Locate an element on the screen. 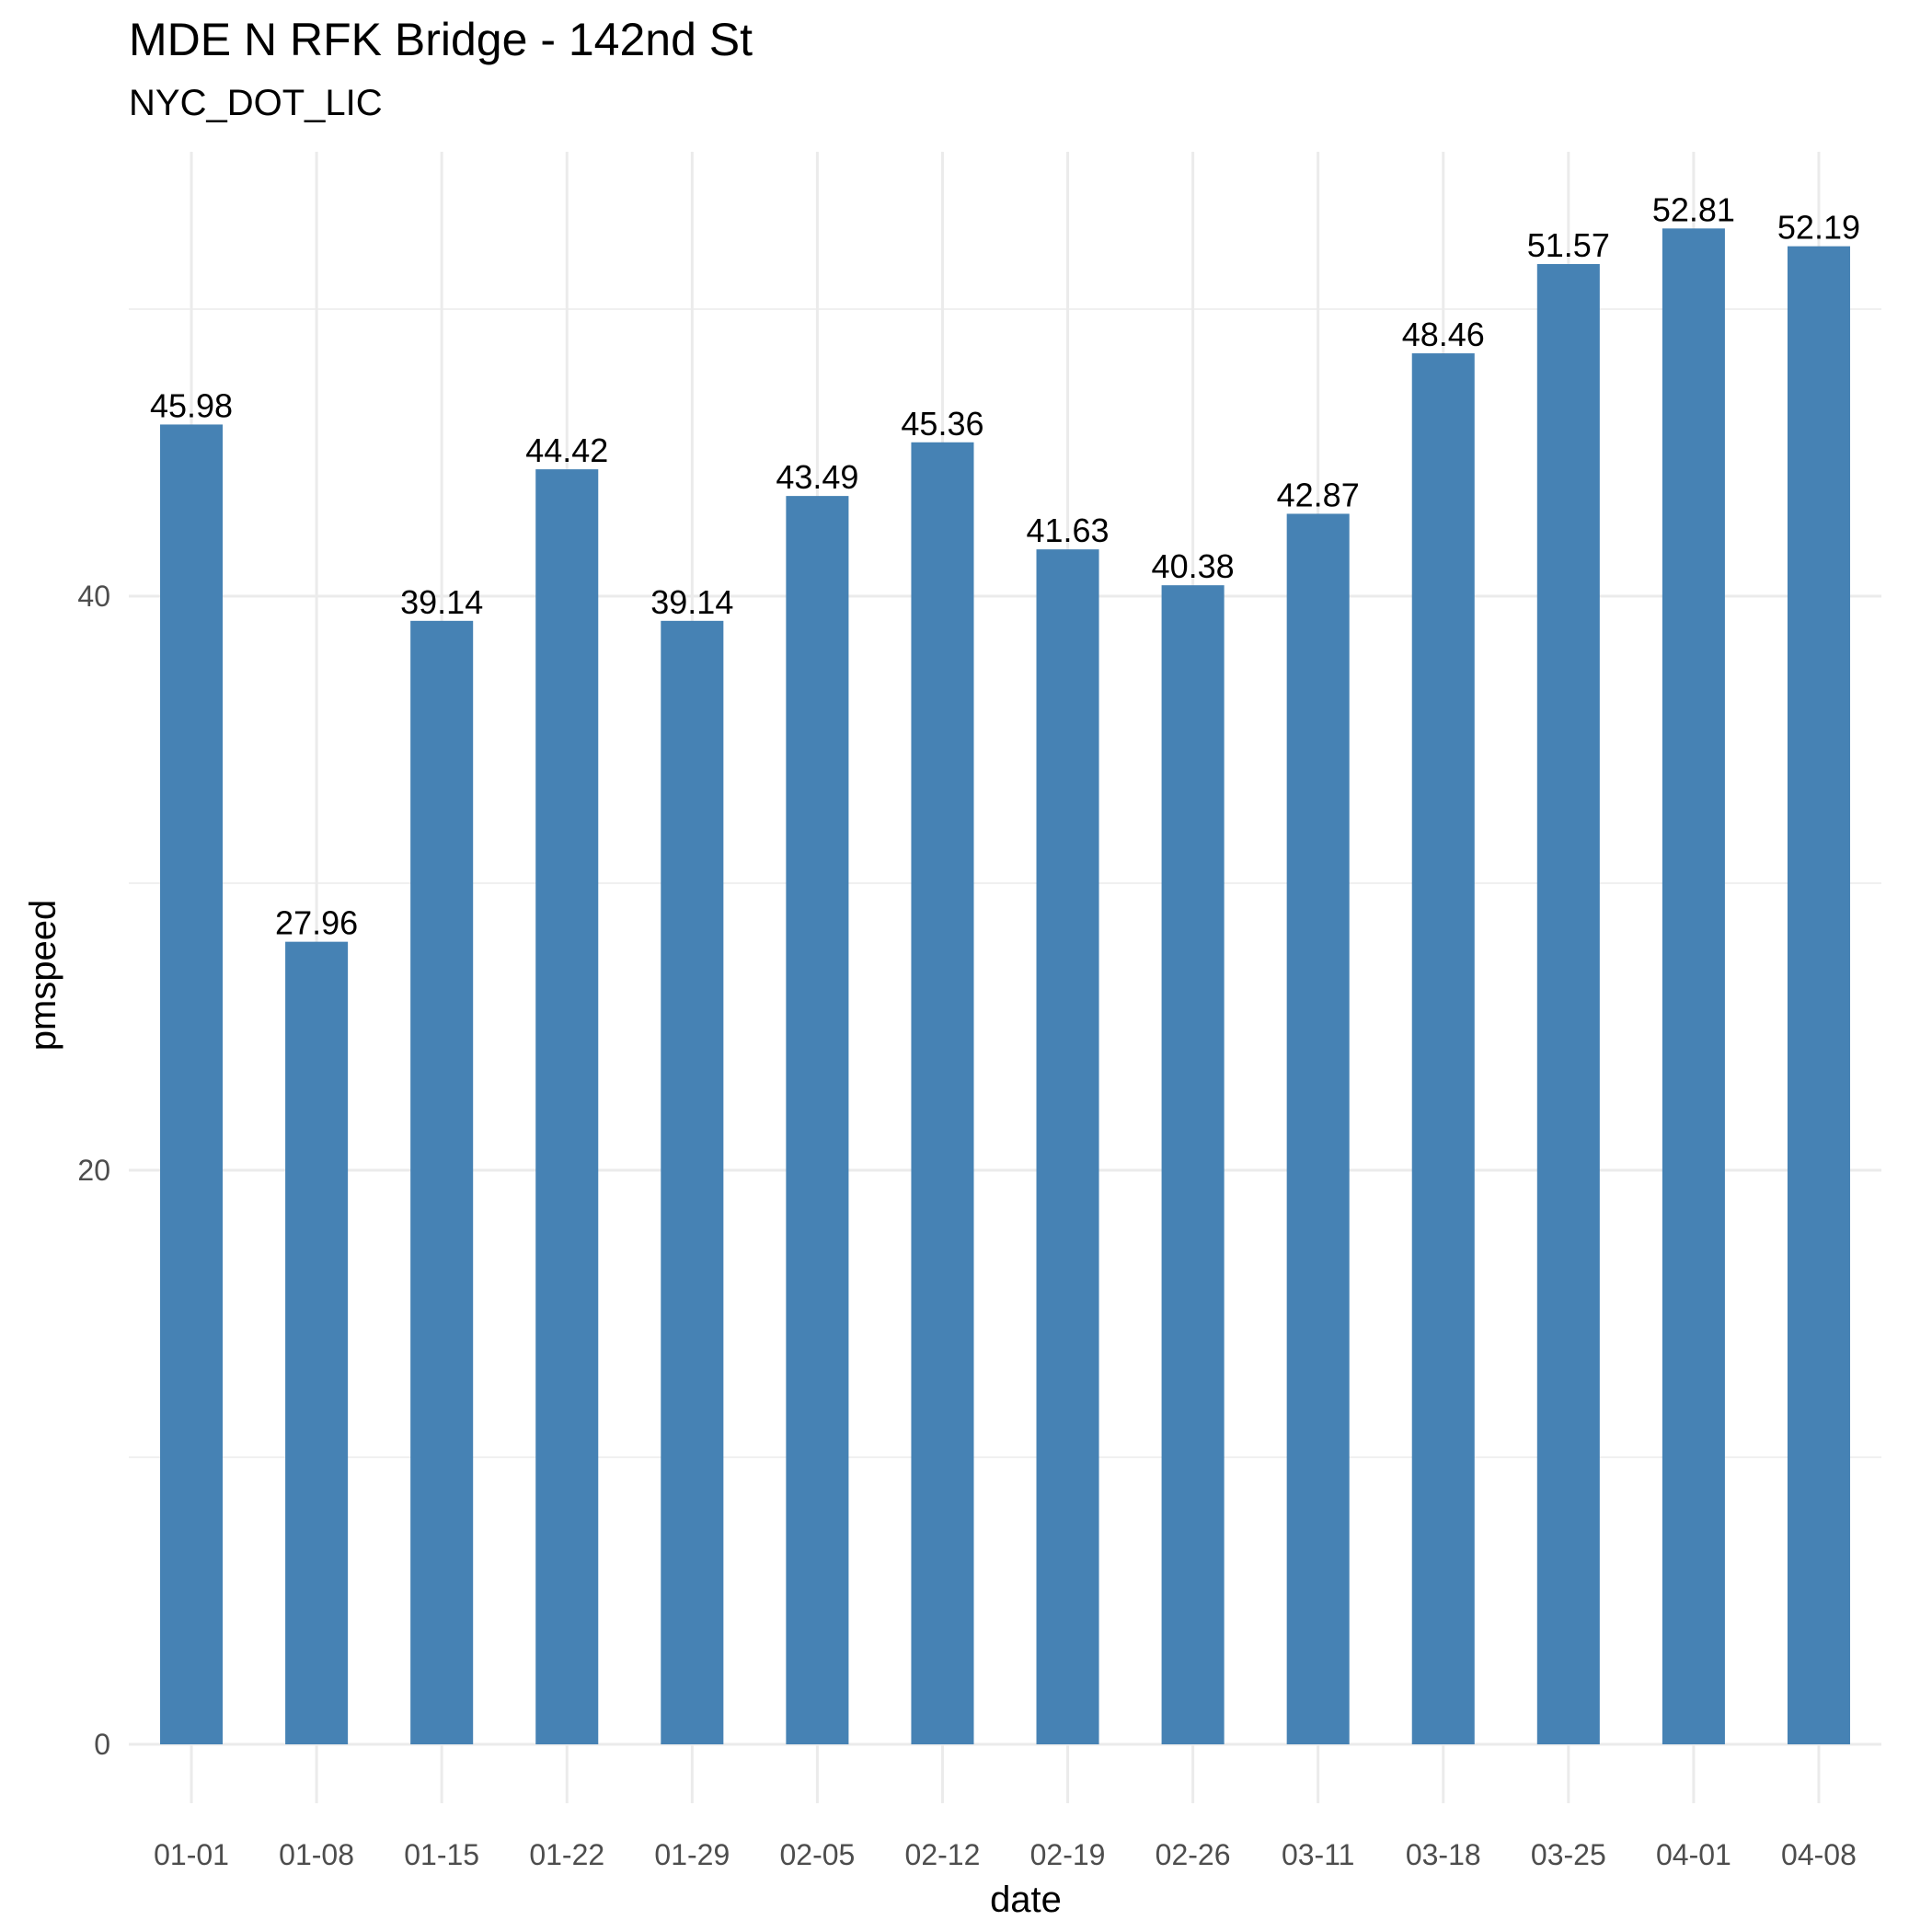  x-tick-label: 04-08 is located at coordinates (1819, 1854).